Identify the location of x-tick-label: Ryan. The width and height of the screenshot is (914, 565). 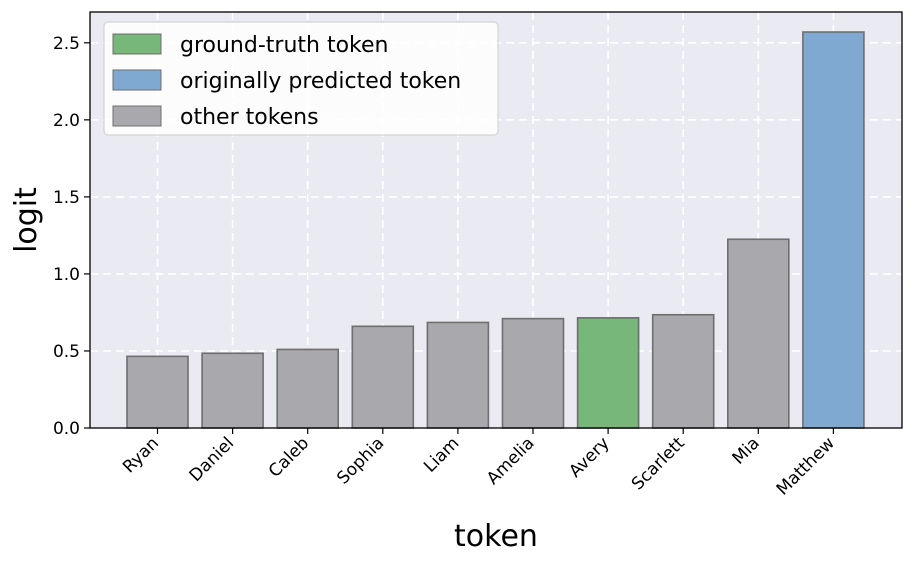
(141, 455).